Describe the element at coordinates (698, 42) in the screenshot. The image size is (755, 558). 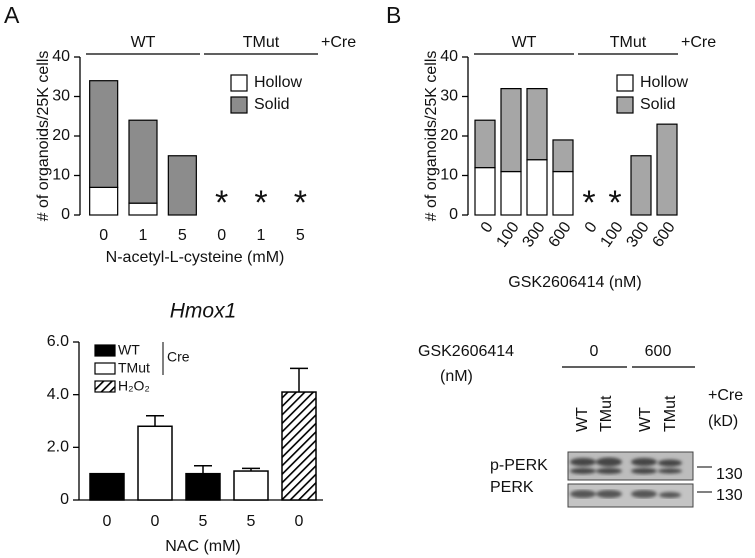
I see `group-suffix: +Cre` at that location.